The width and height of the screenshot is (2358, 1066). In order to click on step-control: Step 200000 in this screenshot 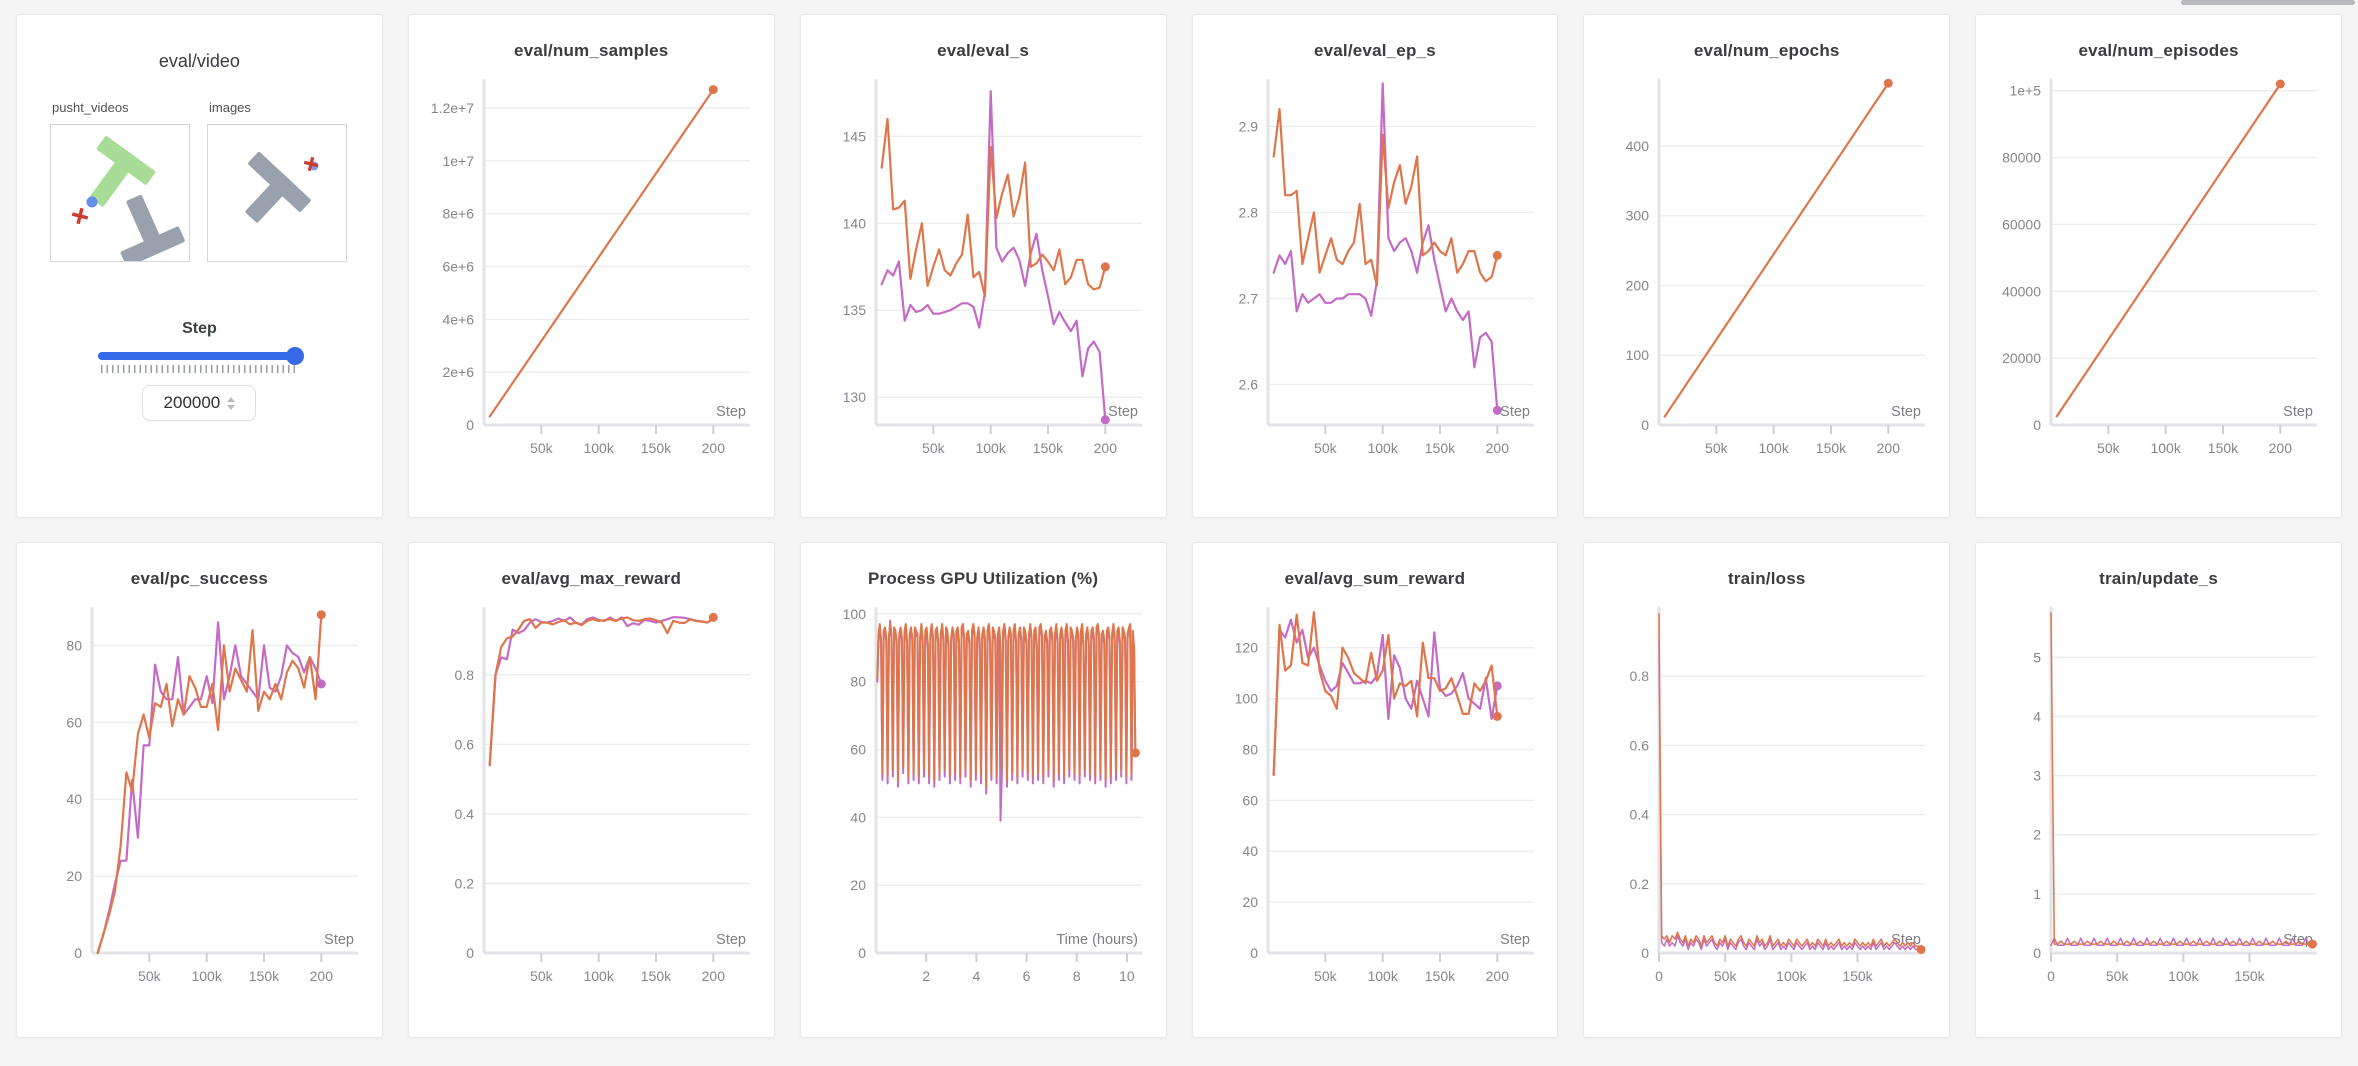, I will do `click(199, 370)`.